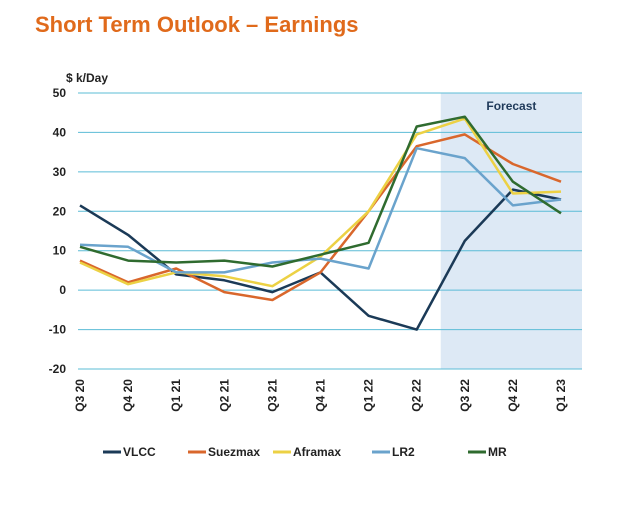 The image size is (618, 532). What do you see at coordinates (58, 231) in the screenshot?
I see `y-axis-ticks: -20 -10 0 10 20 30 40 50` at bounding box center [58, 231].